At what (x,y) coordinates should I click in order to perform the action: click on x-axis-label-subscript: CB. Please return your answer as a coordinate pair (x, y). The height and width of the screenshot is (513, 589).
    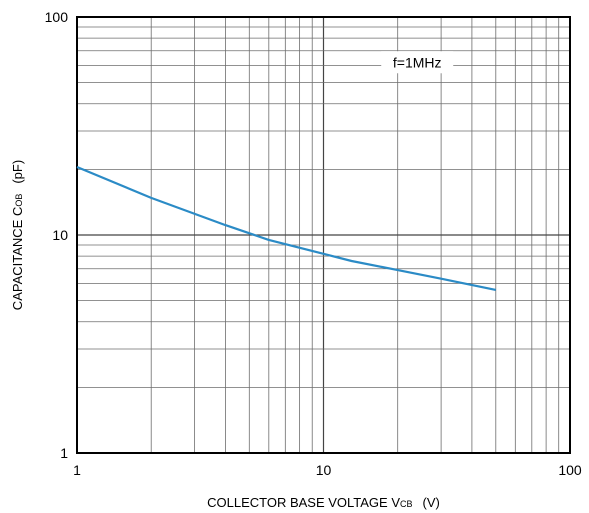
    Looking at the image, I should click on (406, 504).